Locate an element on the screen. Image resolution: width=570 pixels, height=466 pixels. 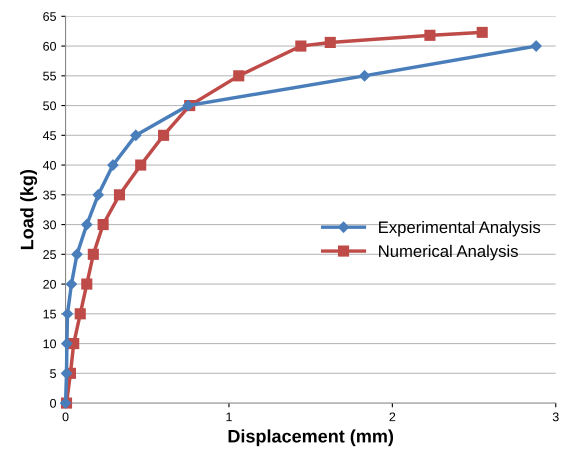
y-tick-label: 35 is located at coordinates (49, 195).